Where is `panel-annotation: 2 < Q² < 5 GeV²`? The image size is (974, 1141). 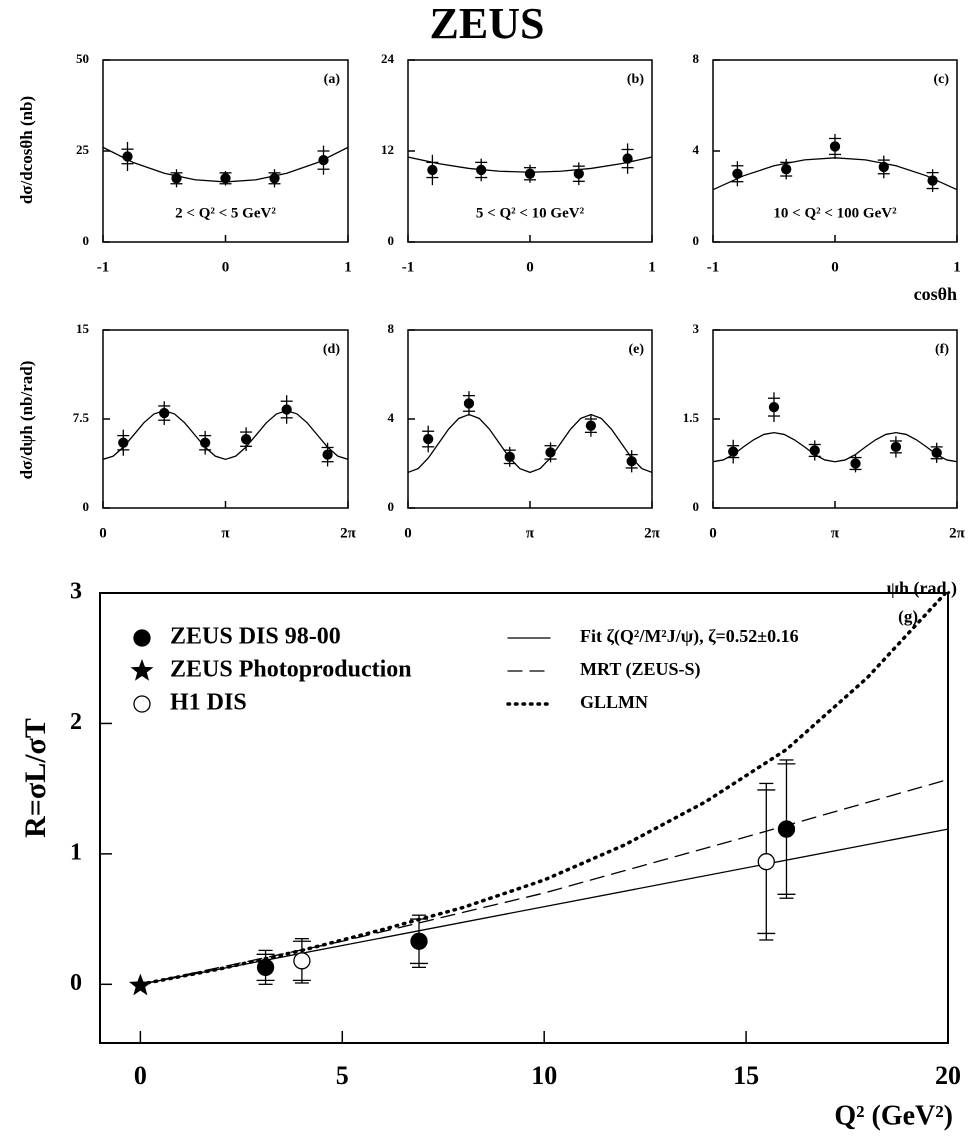
panel-annotation: 2 < Q² < 5 GeV² is located at coordinates (225, 213).